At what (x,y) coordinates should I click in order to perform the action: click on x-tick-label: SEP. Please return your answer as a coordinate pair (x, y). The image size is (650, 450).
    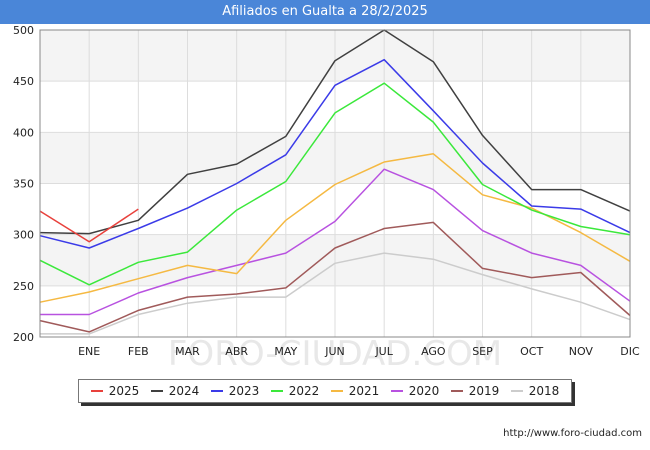
    Looking at the image, I should click on (482, 351).